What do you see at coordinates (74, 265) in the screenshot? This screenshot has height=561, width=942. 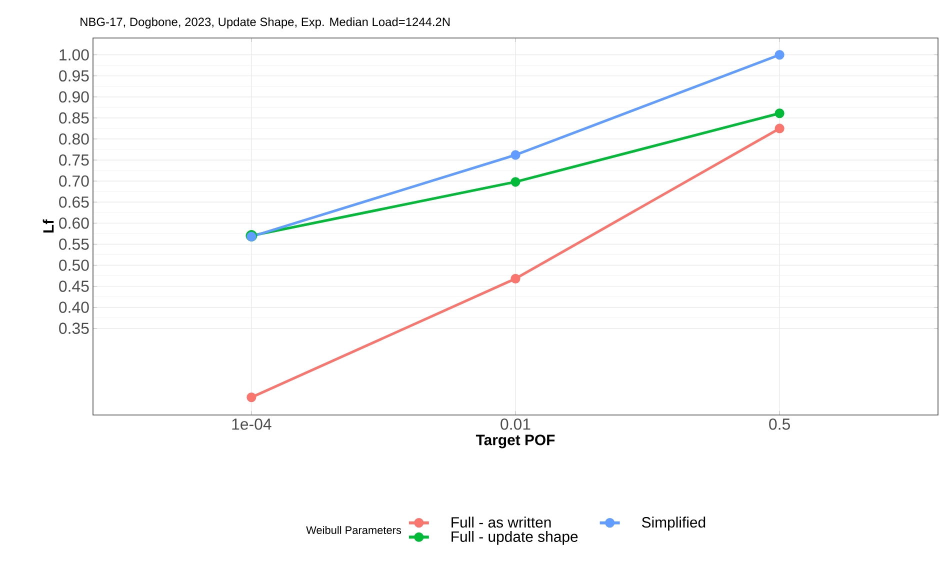 I see `y-tick-label: 0.50` at bounding box center [74, 265].